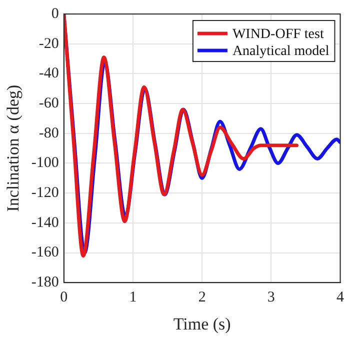 The image size is (350, 339). I want to click on x-tick-label: 1, so click(133, 298).